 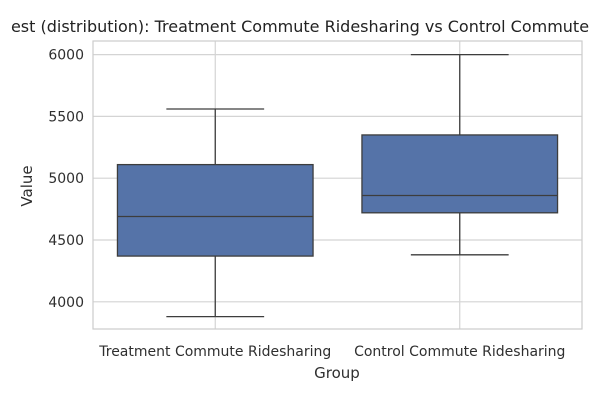 What do you see at coordinates (337, 373) in the screenshot?
I see `x-axis-title: Group` at bounding box center [337, 373].